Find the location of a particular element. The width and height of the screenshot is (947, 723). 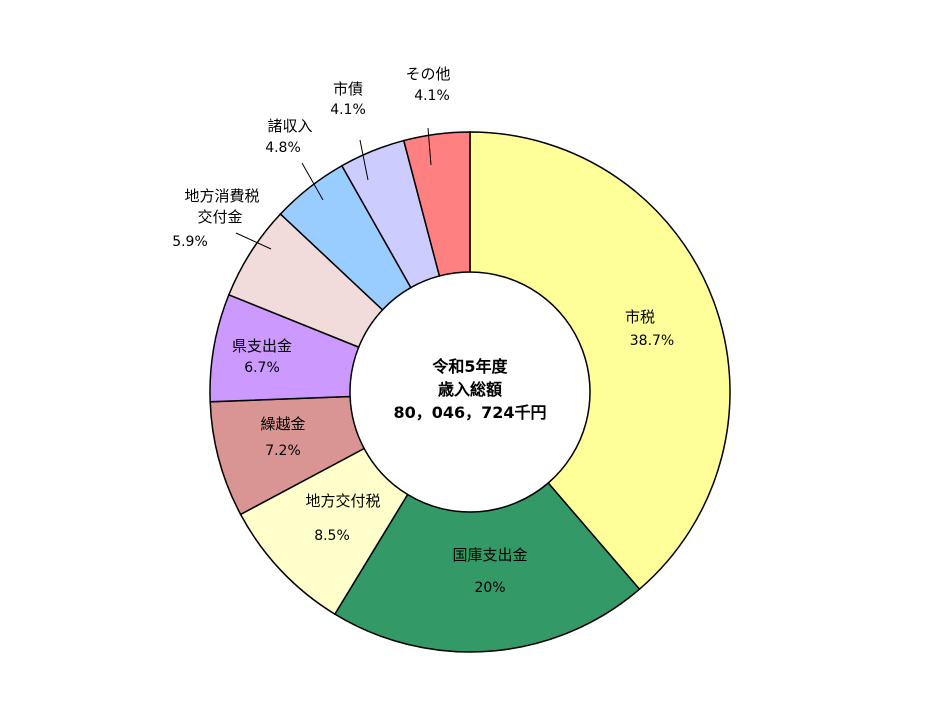

slice-value-2: 8.5% is located at coordinates (332, 536).